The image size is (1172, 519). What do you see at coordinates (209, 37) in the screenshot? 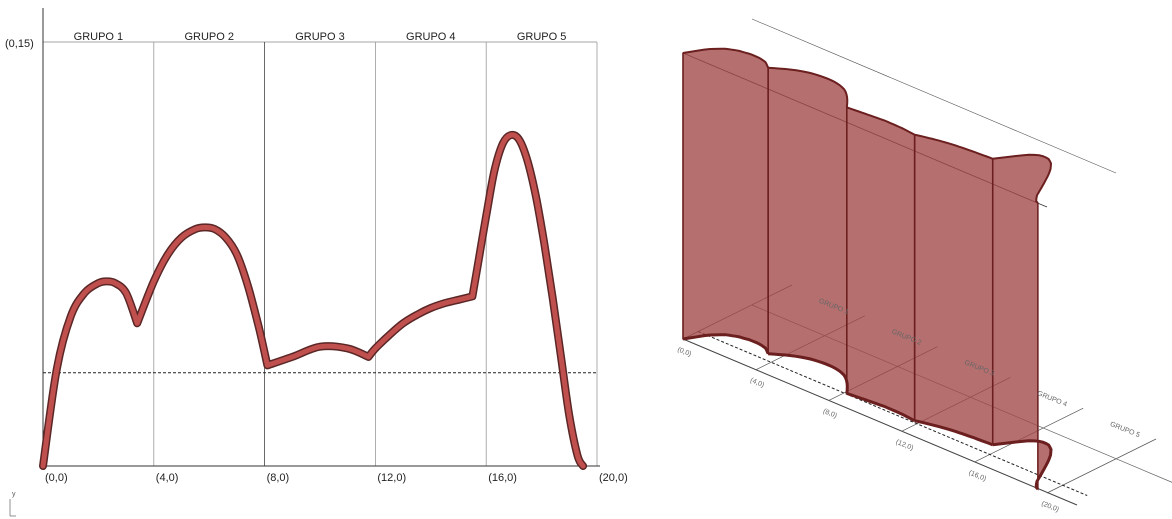
I see `group-label: GRUPO 2` at bounding box center [209, 37].